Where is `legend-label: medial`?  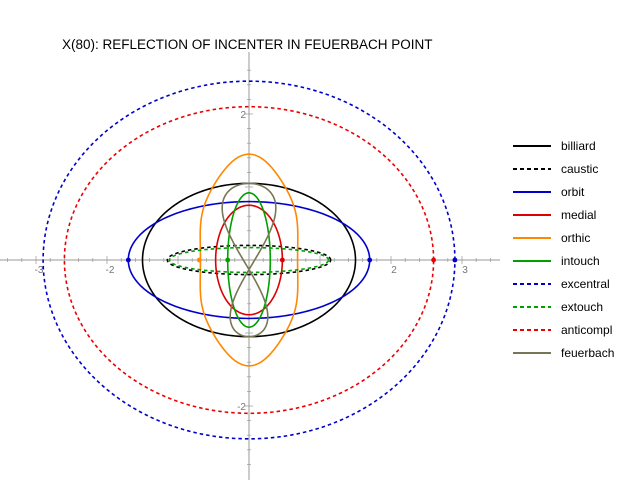
legend-label: medial is located at coordinates (578, 215).